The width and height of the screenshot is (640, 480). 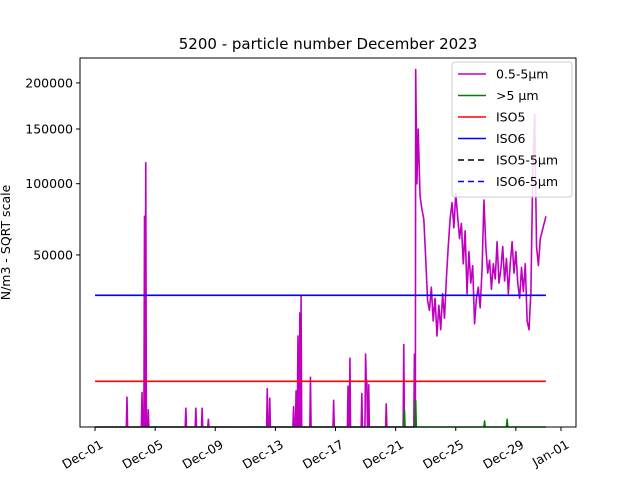 I want to click on legend-label: ISO6-5µm, so click(x=527, y=181).